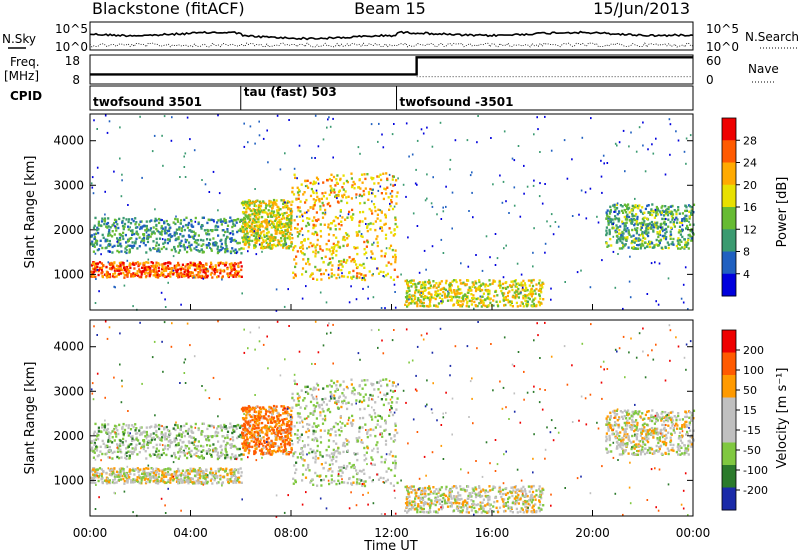  What do you see at coordinates (391, 70) in the screenshot?
I see `freq-panel: Freq. [MHz] 18 8 60 0 Nave` at bounding box center [391, 70].